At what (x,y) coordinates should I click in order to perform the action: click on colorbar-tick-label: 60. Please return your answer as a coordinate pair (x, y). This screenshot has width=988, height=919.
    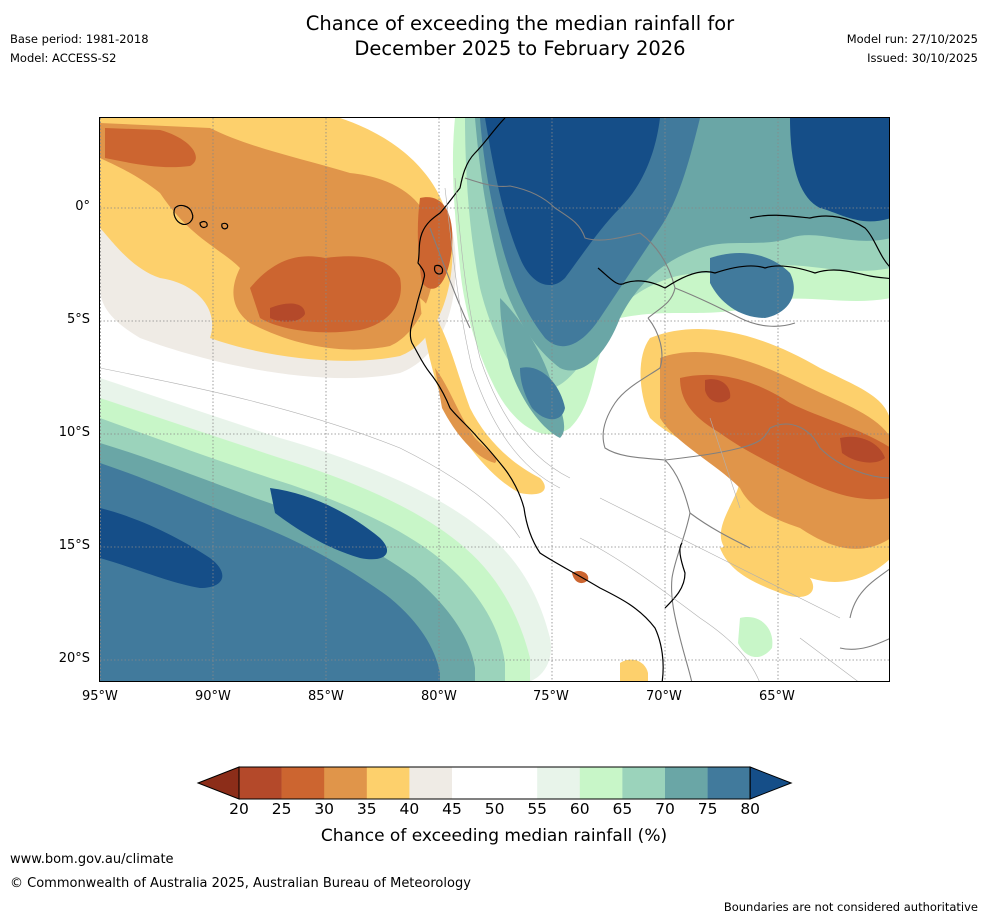
    Looking at the image, I should click on (579, 809).